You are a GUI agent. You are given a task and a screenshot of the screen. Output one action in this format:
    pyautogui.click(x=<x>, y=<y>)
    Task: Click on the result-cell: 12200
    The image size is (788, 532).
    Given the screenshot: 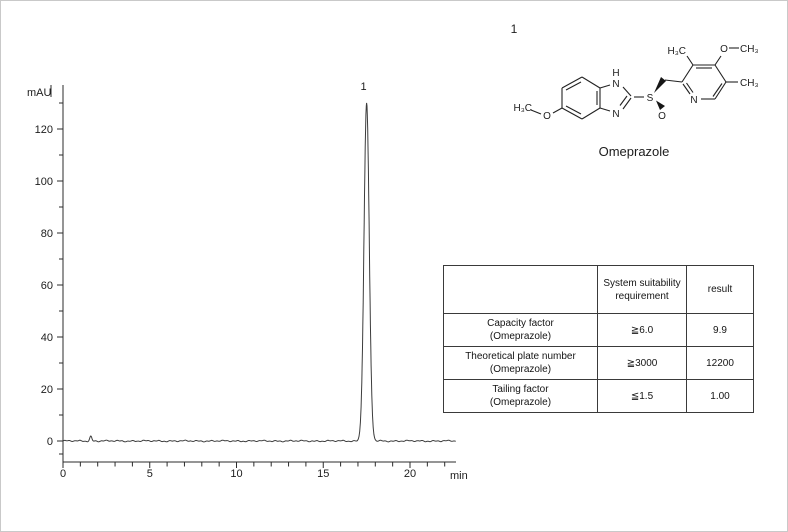 What is the action you would take?
    pyautogui.click(x=720, y=363)
    